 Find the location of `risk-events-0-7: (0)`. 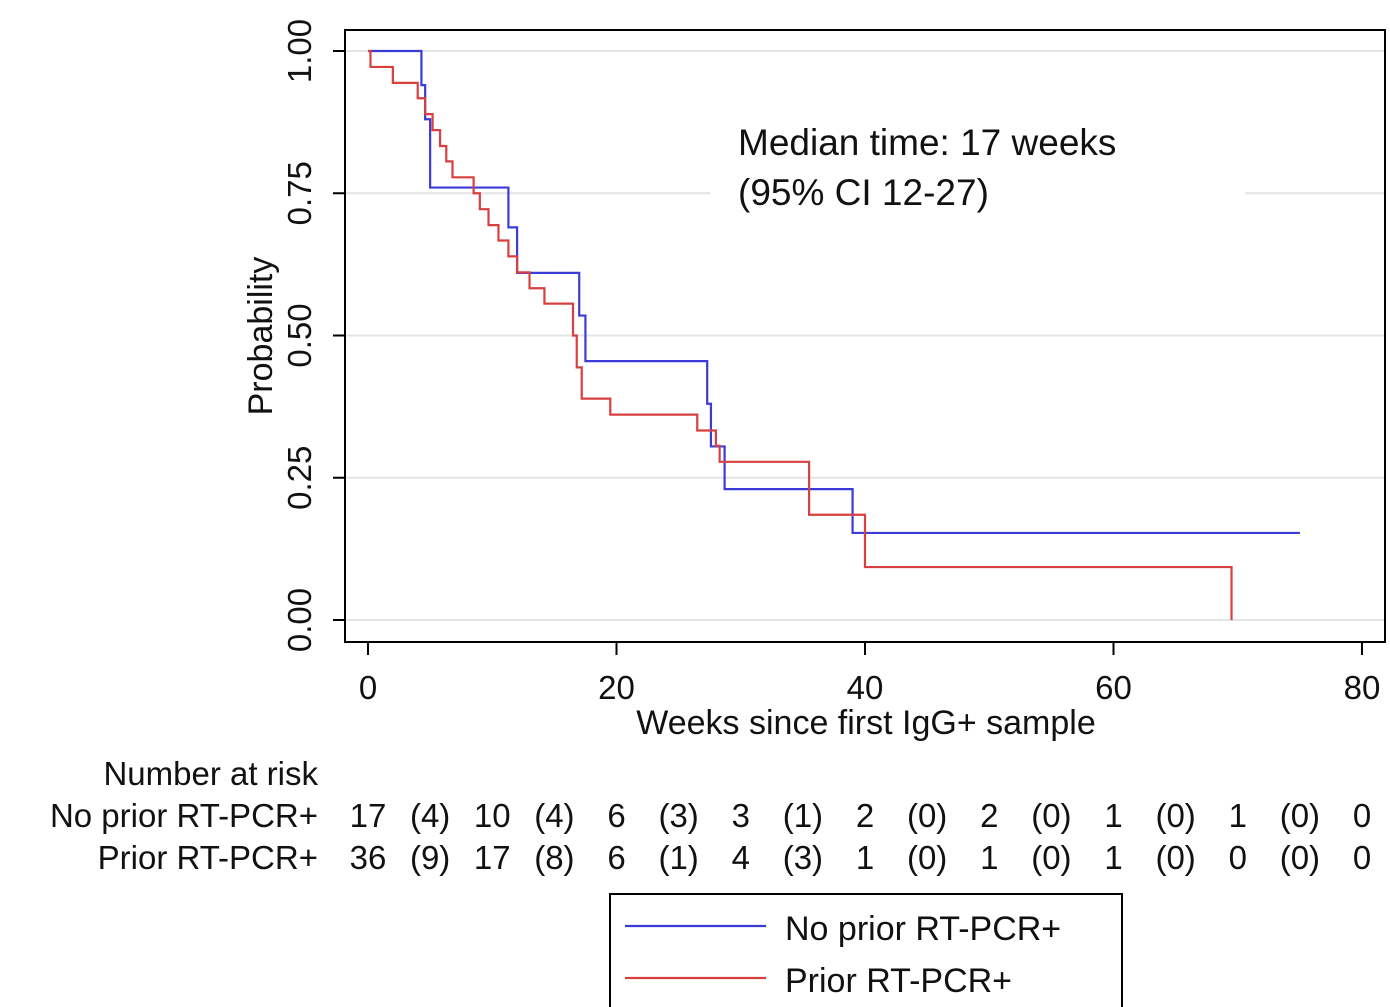

risk-events-0-7: (0) is located at coordinates (1300, 815).